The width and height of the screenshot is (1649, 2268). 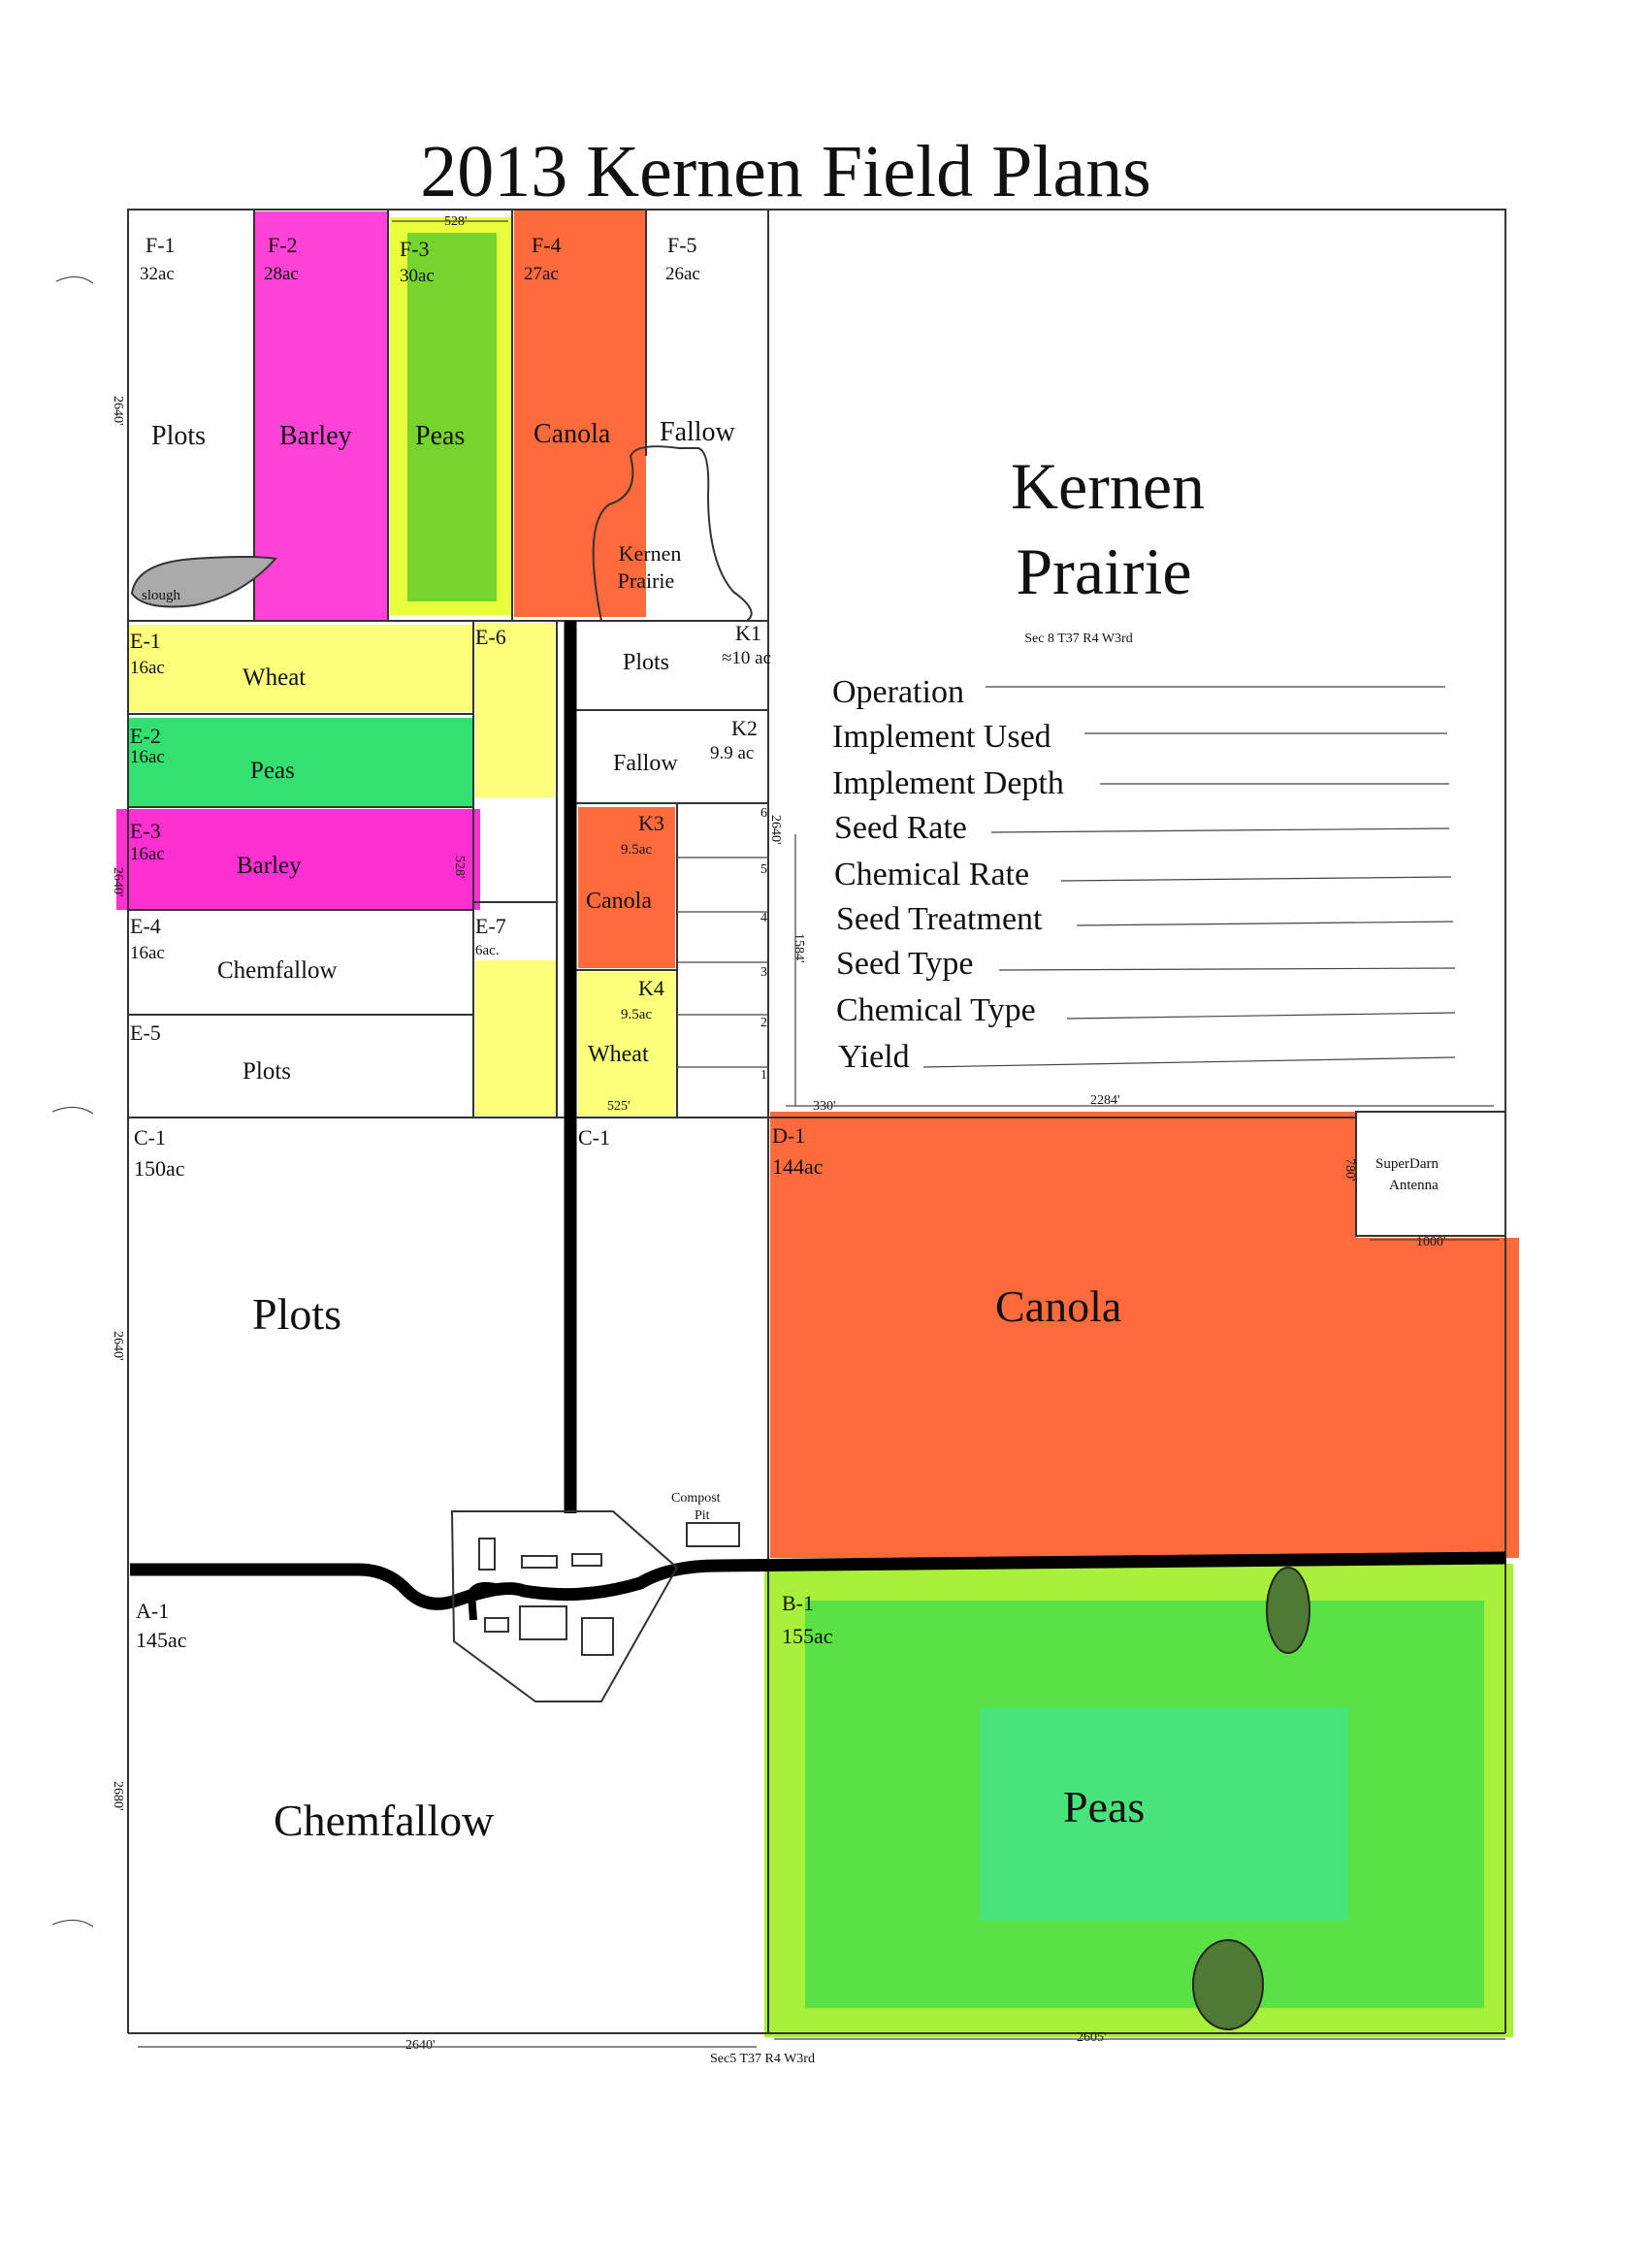 What do you see at coordinates (762, 2059) in the screenshot?
I see `section-south-label: Sec5 T37 R4 W3rd` at bounding box center [762, 2059].